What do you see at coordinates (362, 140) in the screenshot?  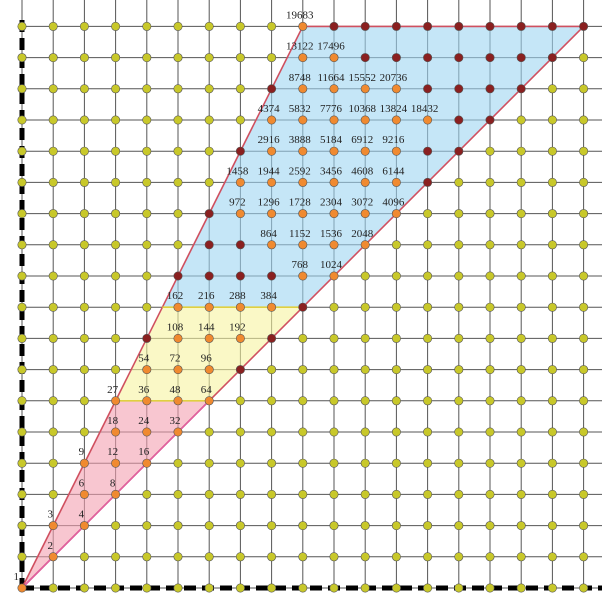 I see `number-label: 6912` at bounding box center [362, 140].